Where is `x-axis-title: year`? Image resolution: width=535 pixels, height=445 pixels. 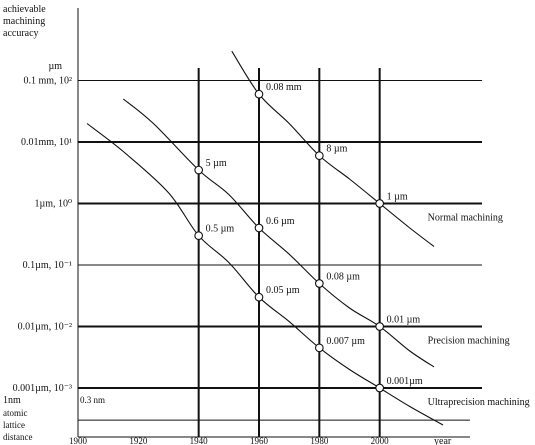
x-axis-title: year is located at coordinates (443, 440).